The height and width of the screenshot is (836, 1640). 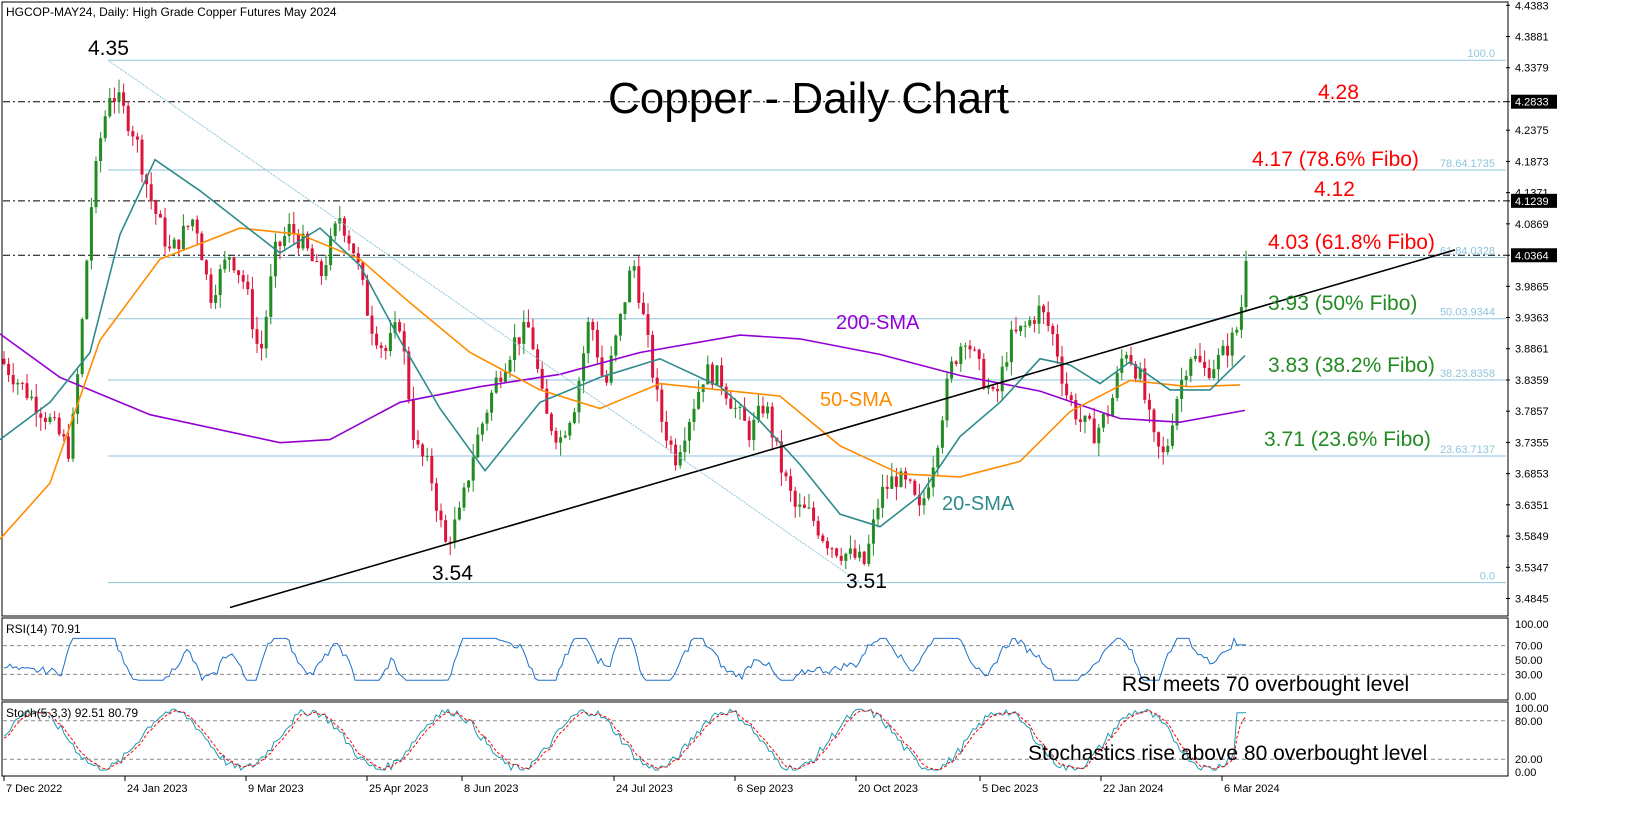 What do you see at coordinates (1351, 365) in the screenshot?
I see `fib-382-label: 3.83 (38.2% Fibo)` at bounding box center [1351, 365].